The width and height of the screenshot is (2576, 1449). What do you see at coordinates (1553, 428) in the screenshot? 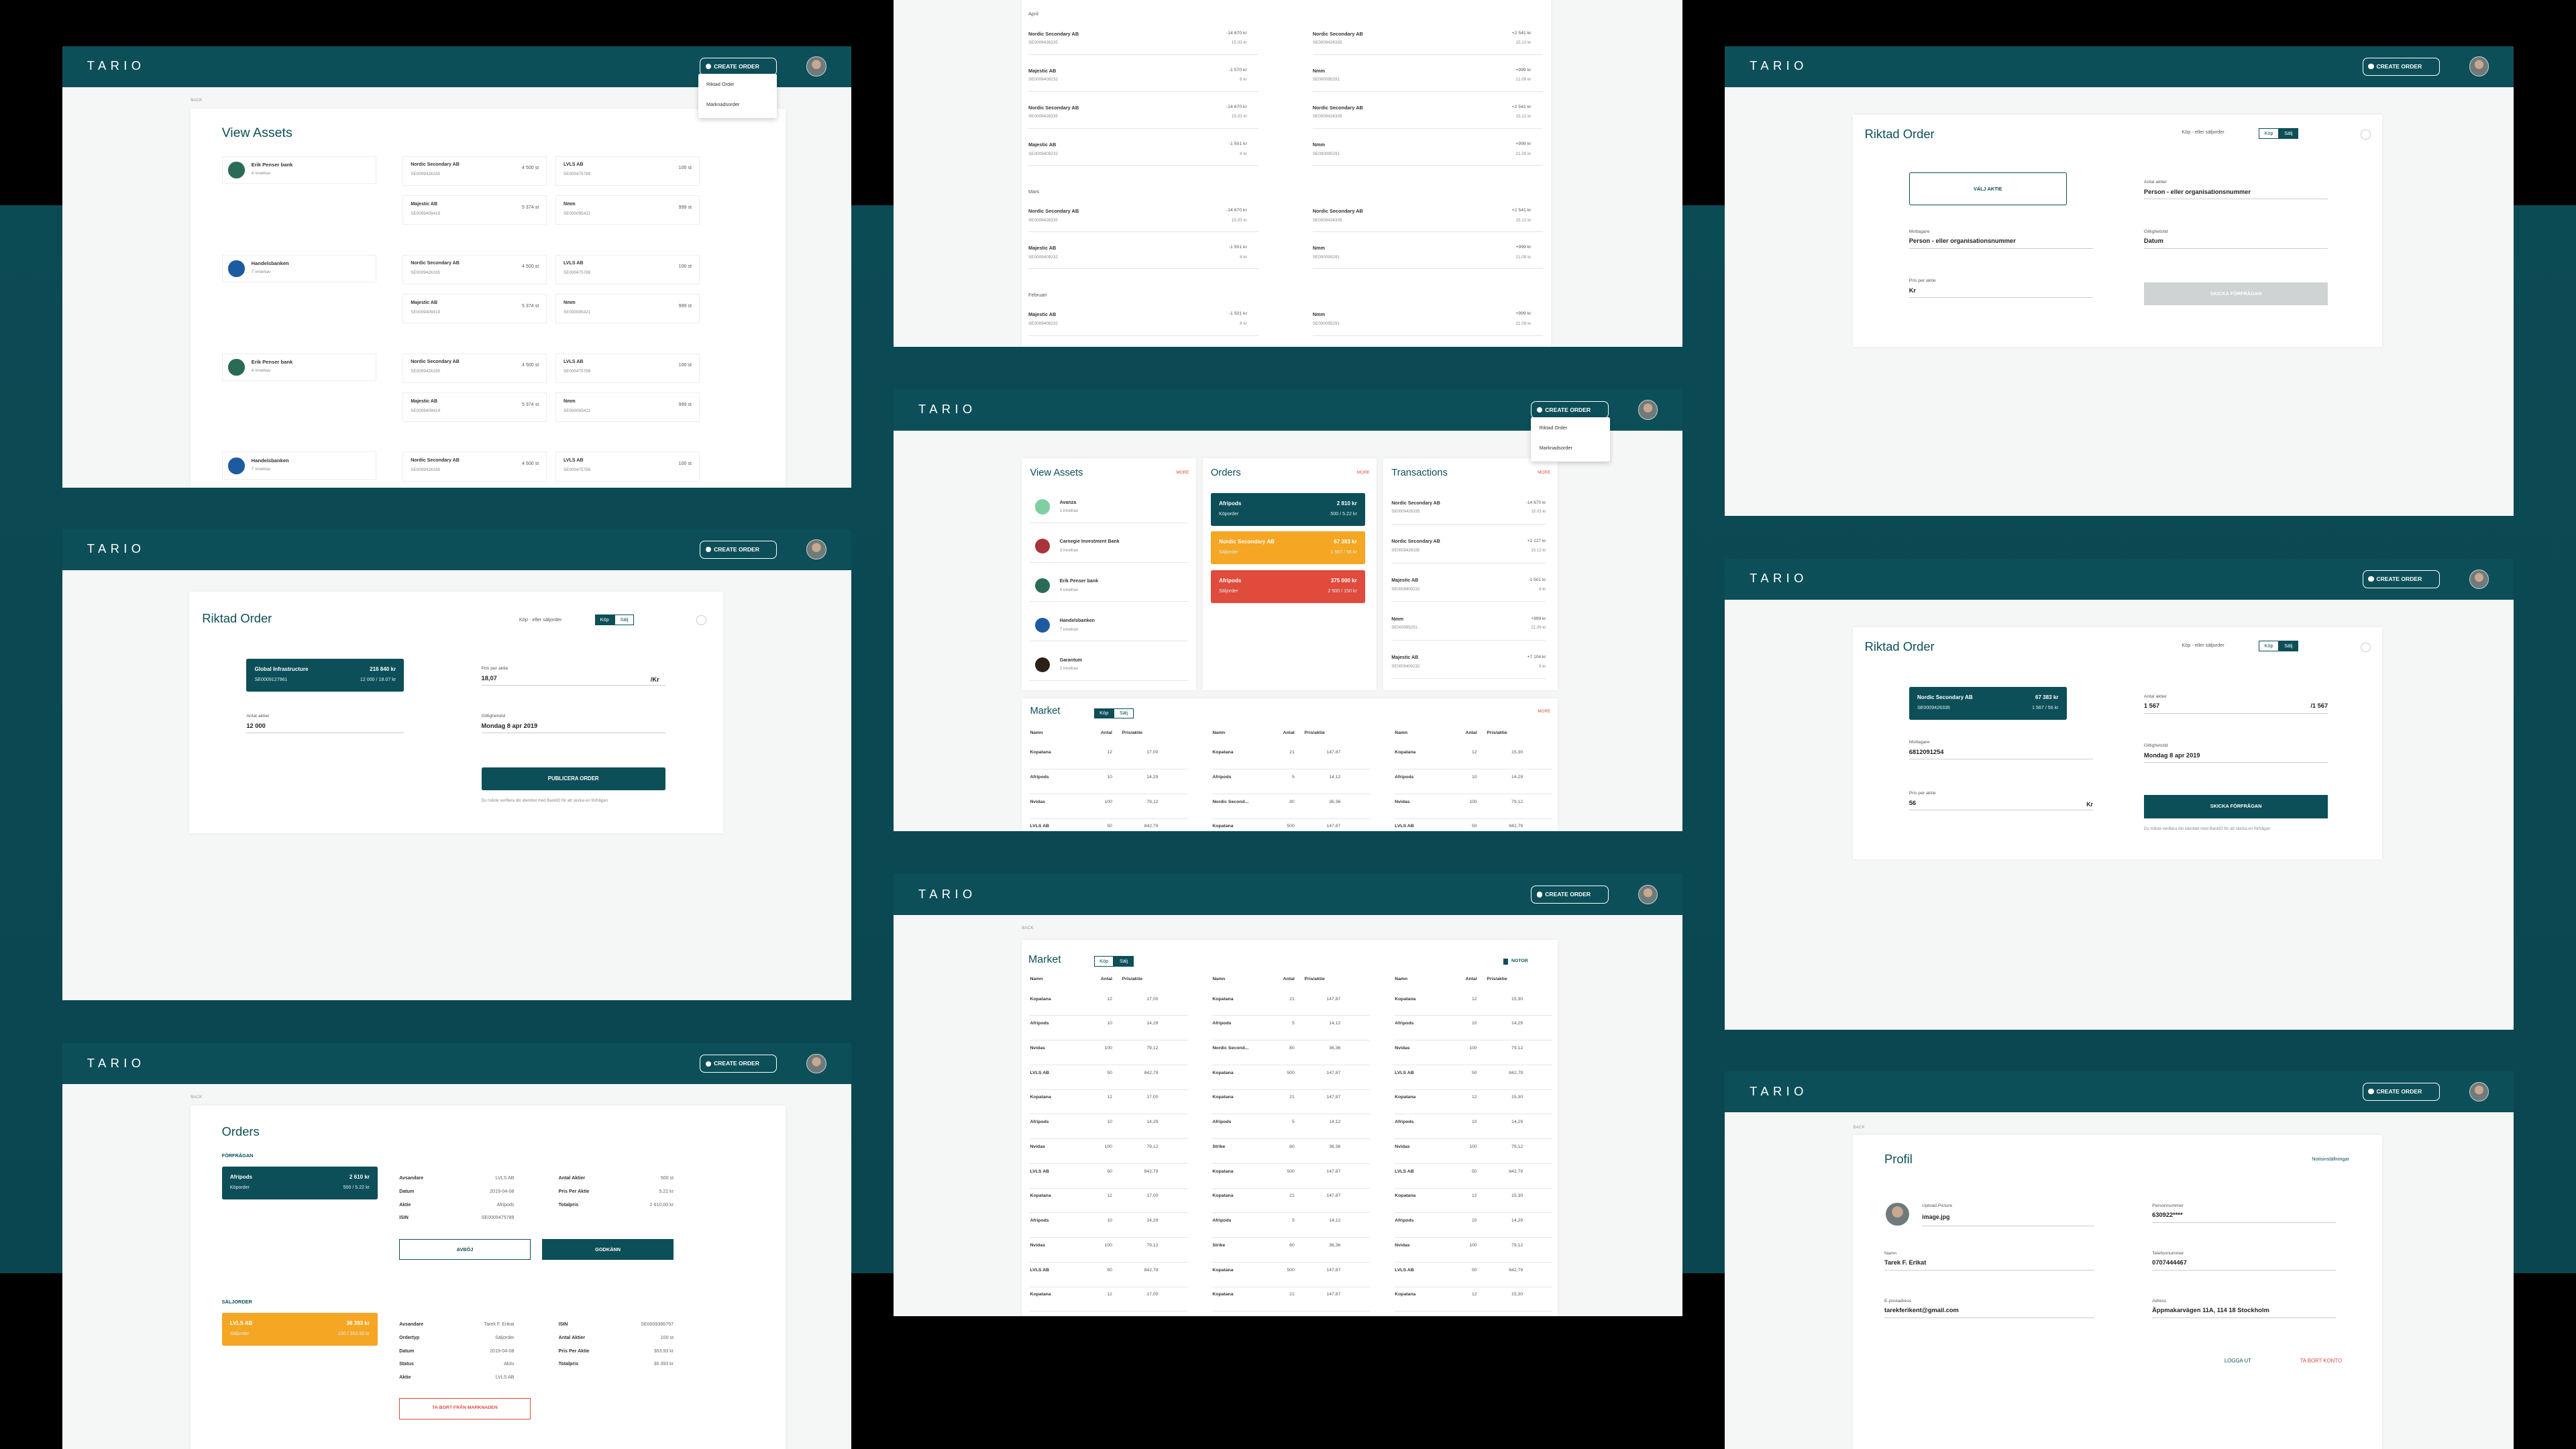
I see `menu-item: Riktad Order` at bounding box center [1553, 428].